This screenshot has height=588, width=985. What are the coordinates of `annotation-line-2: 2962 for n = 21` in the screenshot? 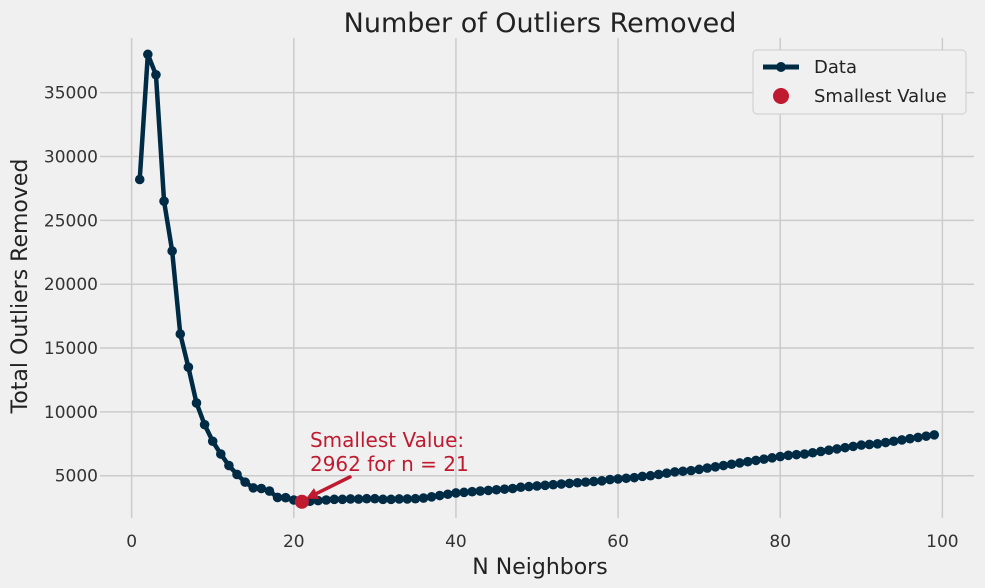 It's located at (389, 464).